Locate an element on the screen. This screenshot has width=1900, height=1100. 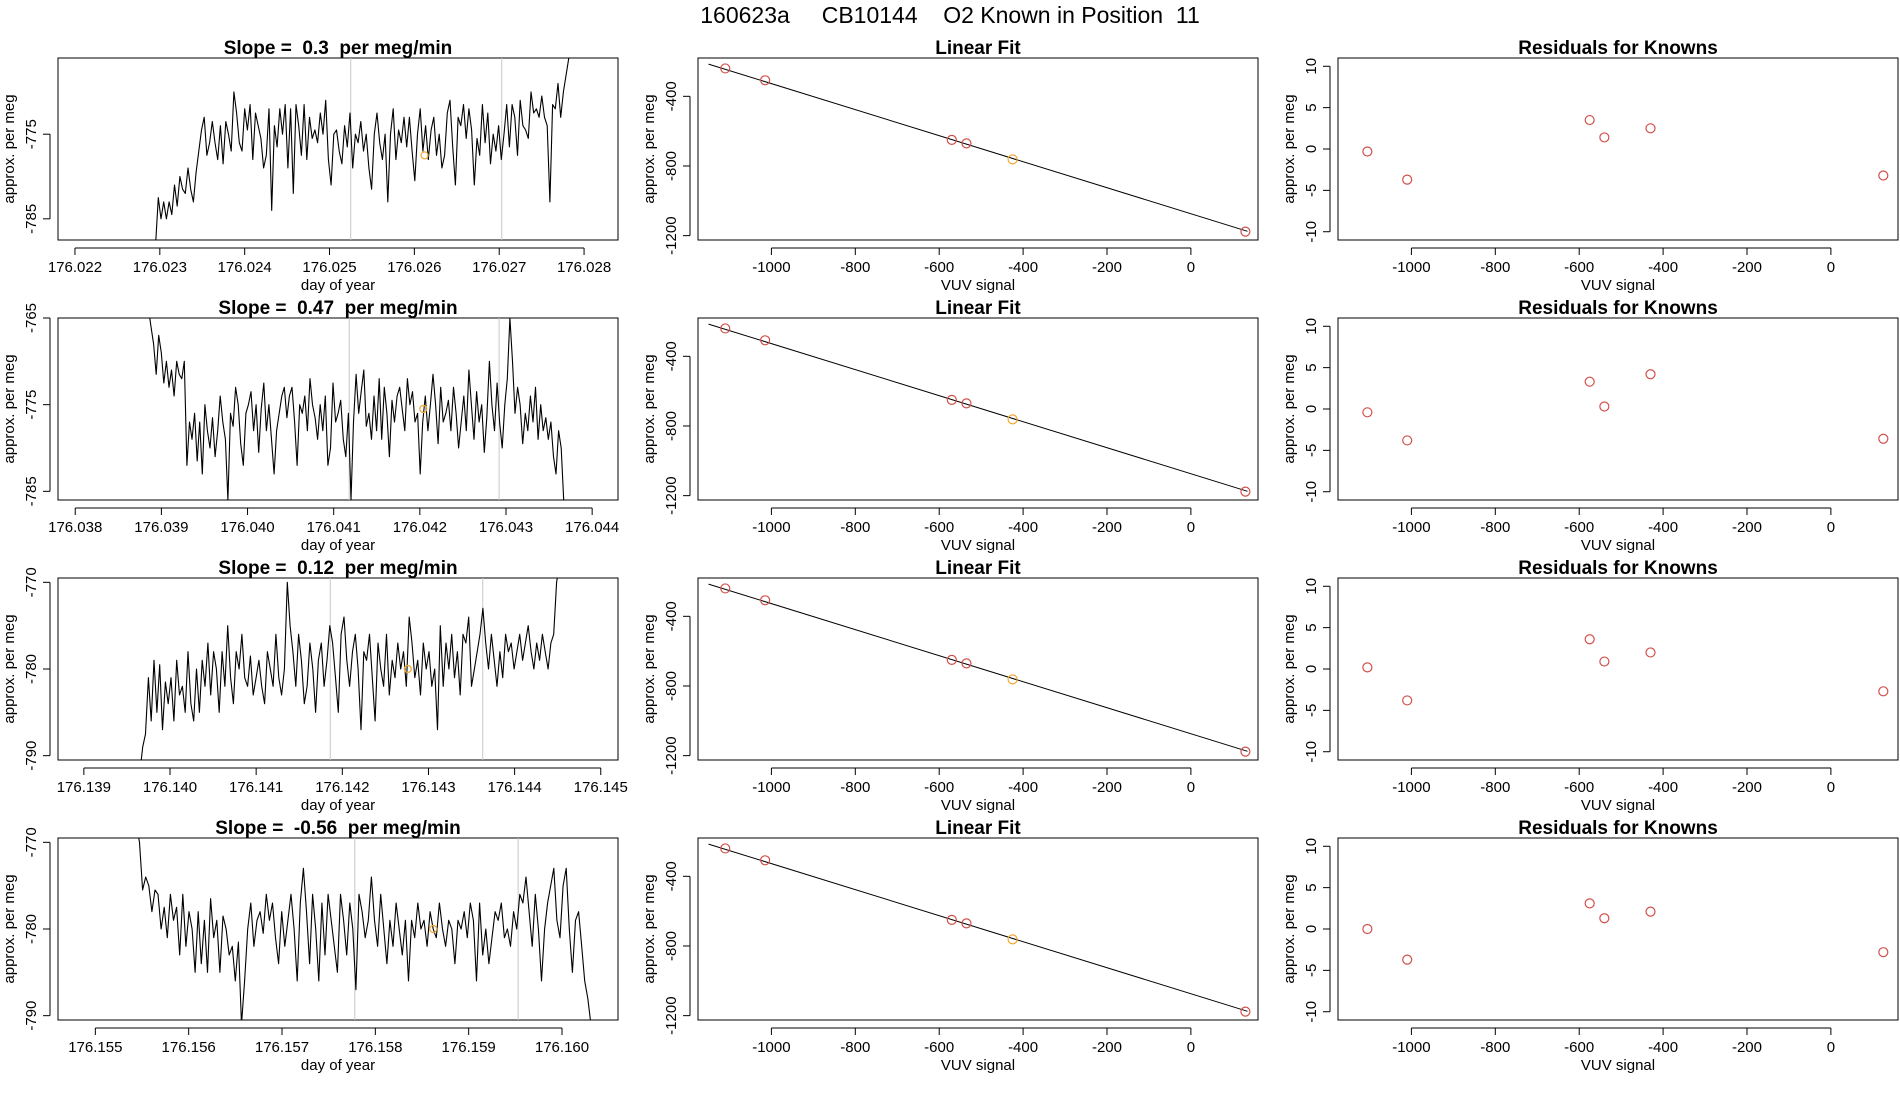
x-tick-label: 176.043 is located at coordinates (506, 527).